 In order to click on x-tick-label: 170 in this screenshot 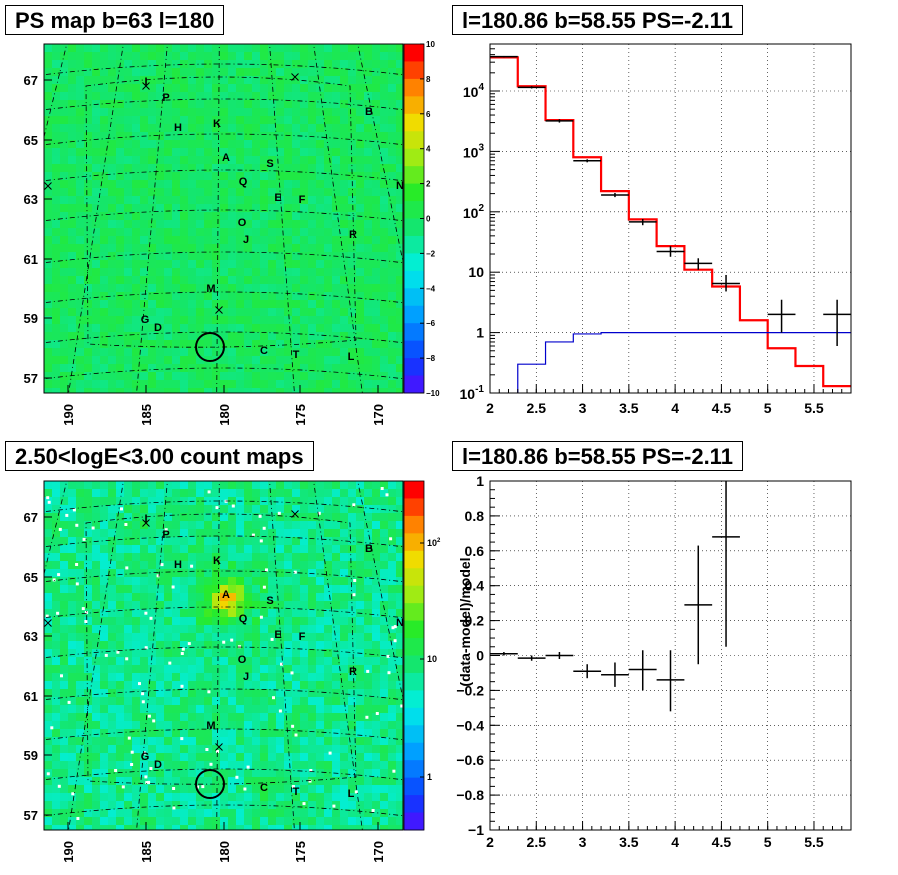, I will do `click(378, 852)`.